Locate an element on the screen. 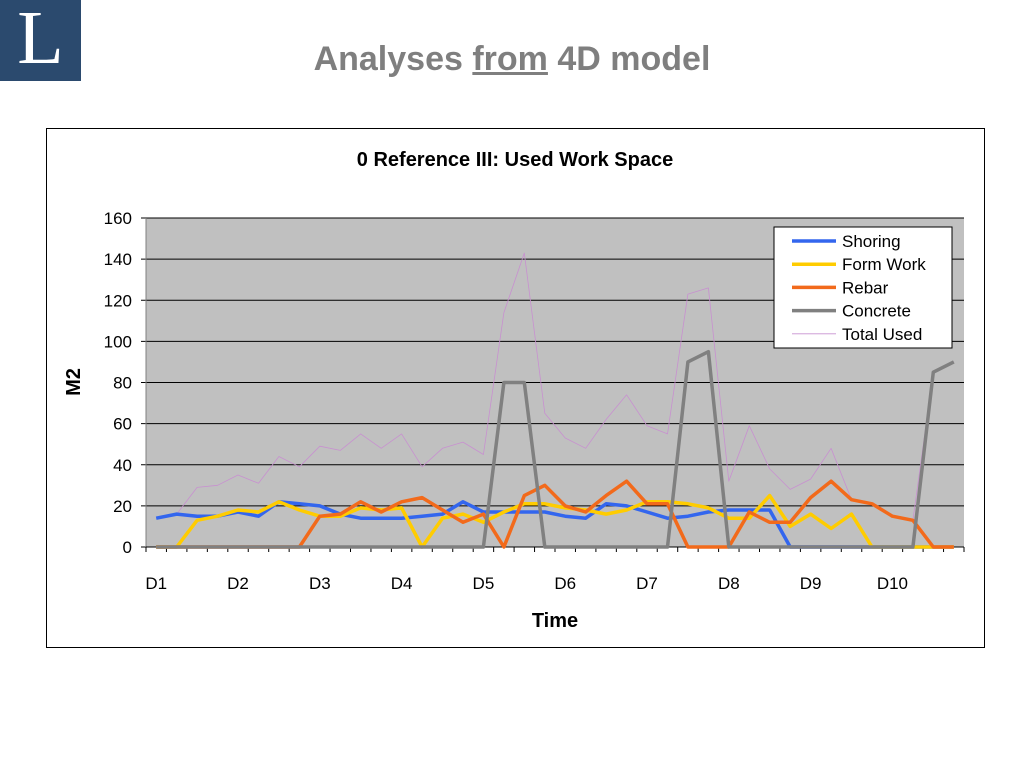 Image resolution: width=1024 pixels, height=768 pixels. y-tick-label: 0 is located at coordinates (127, 547).